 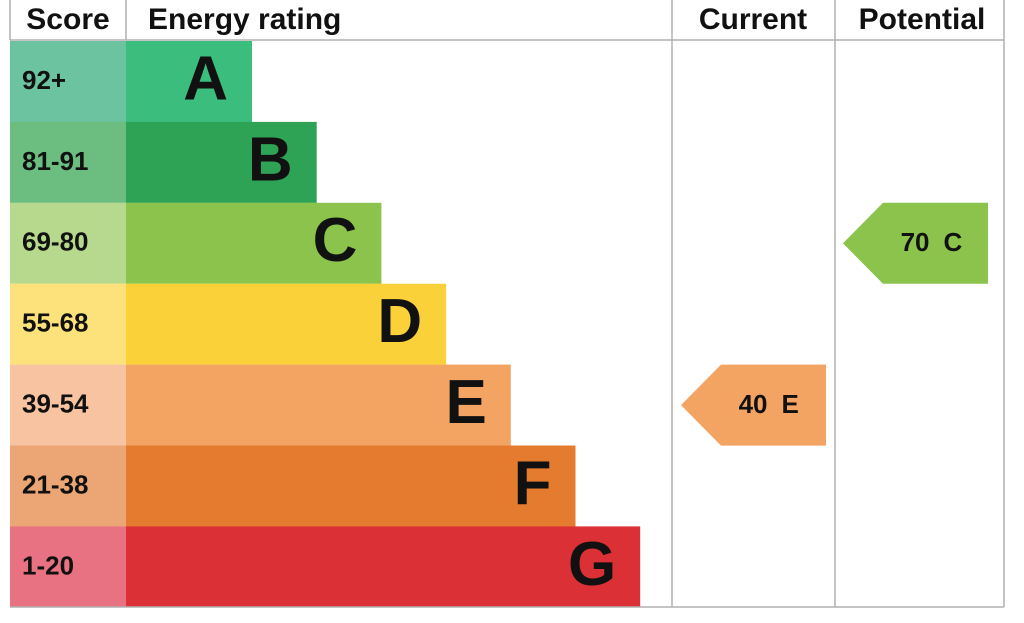 I want to click on rating-letter: A, so click(x=205, y=78).